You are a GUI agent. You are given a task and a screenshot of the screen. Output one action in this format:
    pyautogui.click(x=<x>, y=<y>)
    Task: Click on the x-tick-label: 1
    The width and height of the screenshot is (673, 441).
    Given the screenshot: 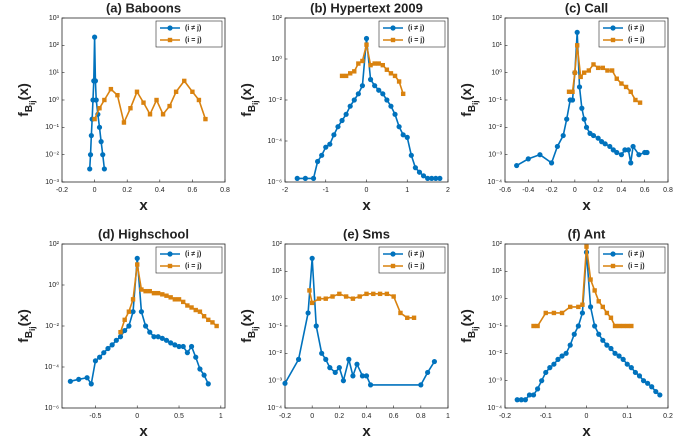 What is the action you would take?
    pyautogui.click(x=407, y=190)
    